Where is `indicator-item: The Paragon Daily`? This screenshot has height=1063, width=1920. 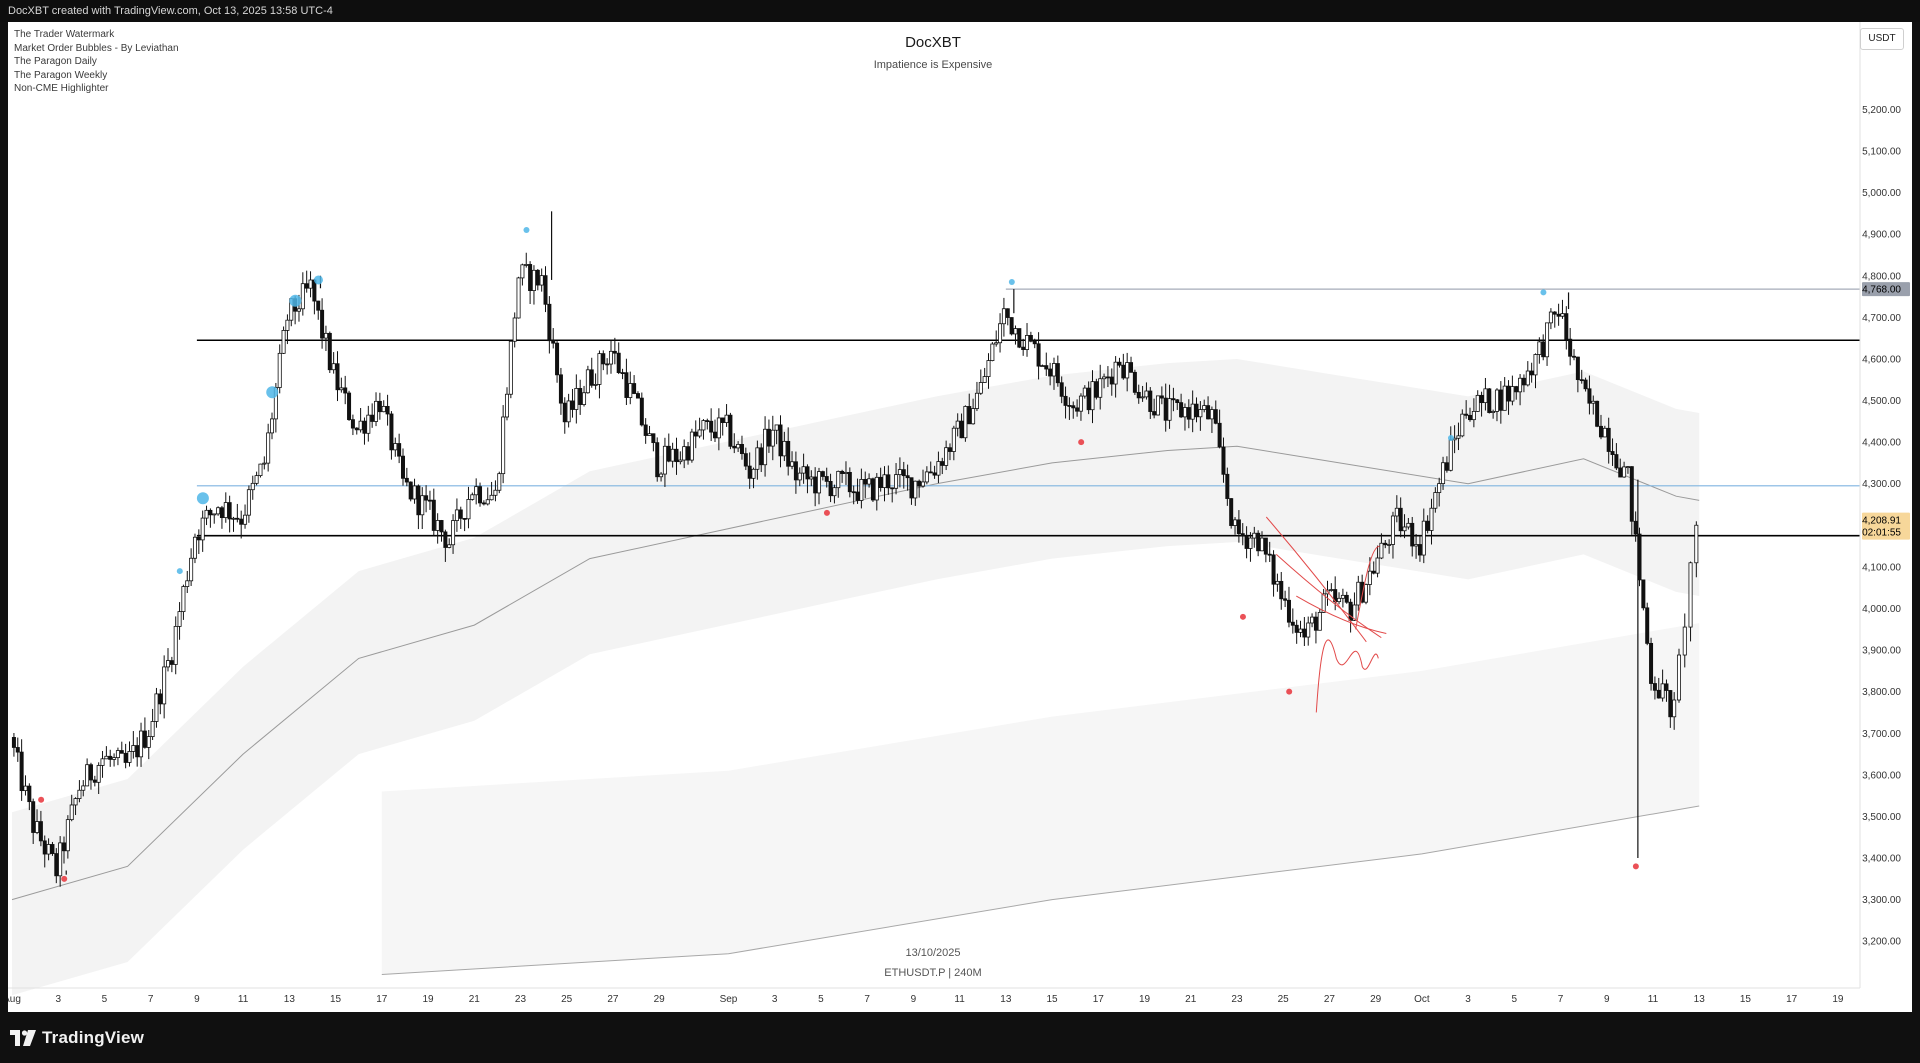 indicator-item: The Paragon Daily is located at coordinates (55, 62).